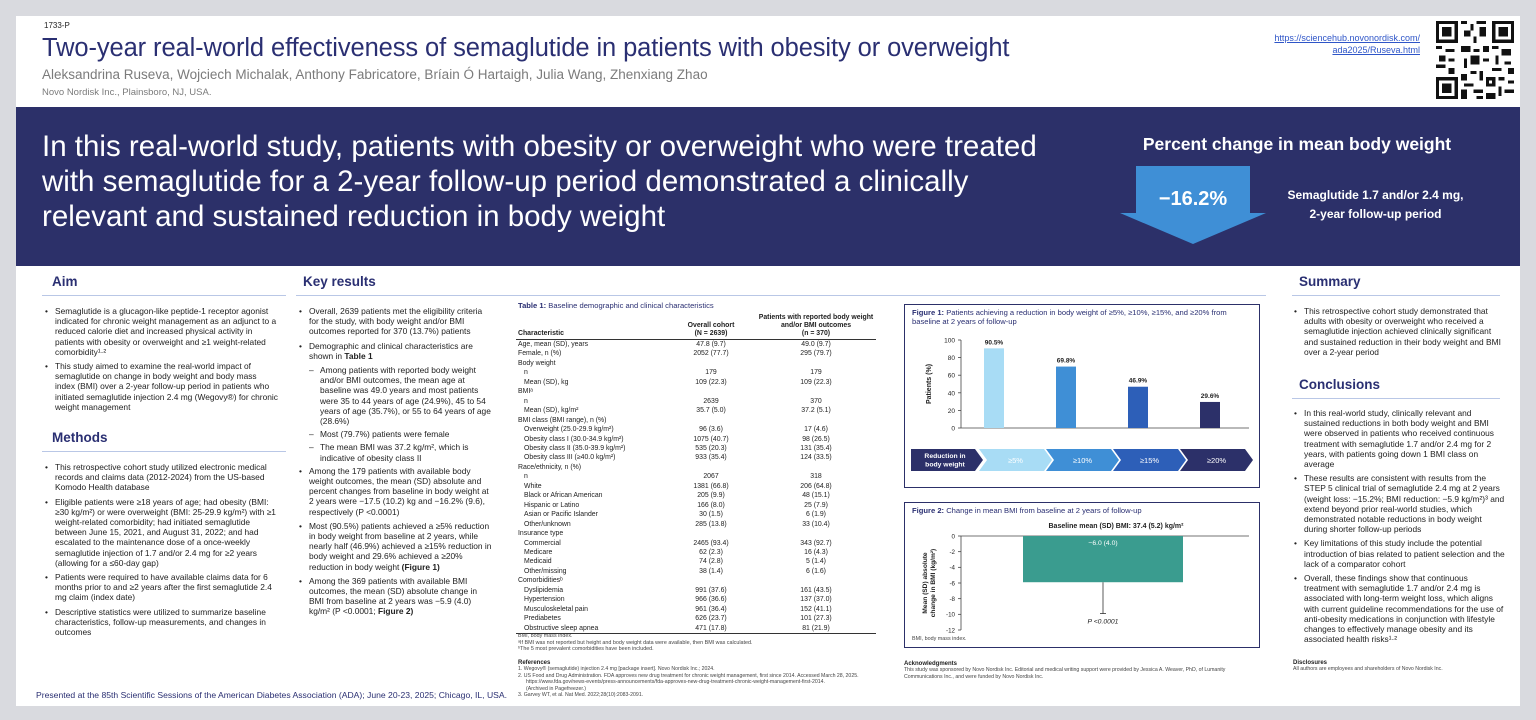 The width and height of the screenshot is (1536, 720). What do you see at coordinates (816, 609) in the screenshot?
I see `table1-cell-reported: 152 (41.1)` at bounding box center [816, 609].